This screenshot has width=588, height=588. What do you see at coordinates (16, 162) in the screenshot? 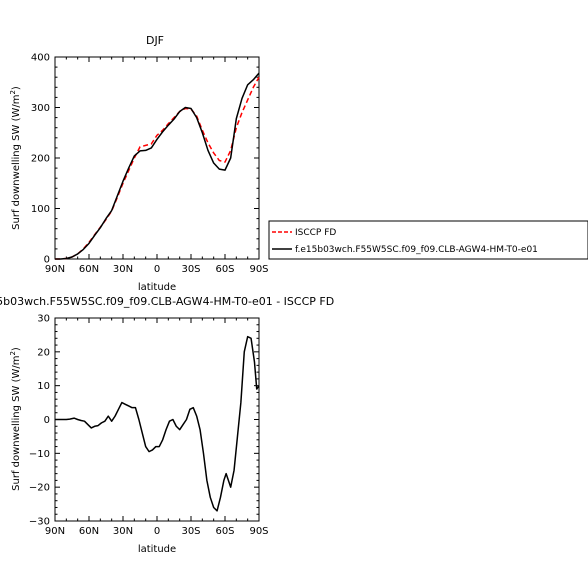
I see `top-y-axis-label-main: Surf downwelling SW (W/m` at bounding box center [16, 162].